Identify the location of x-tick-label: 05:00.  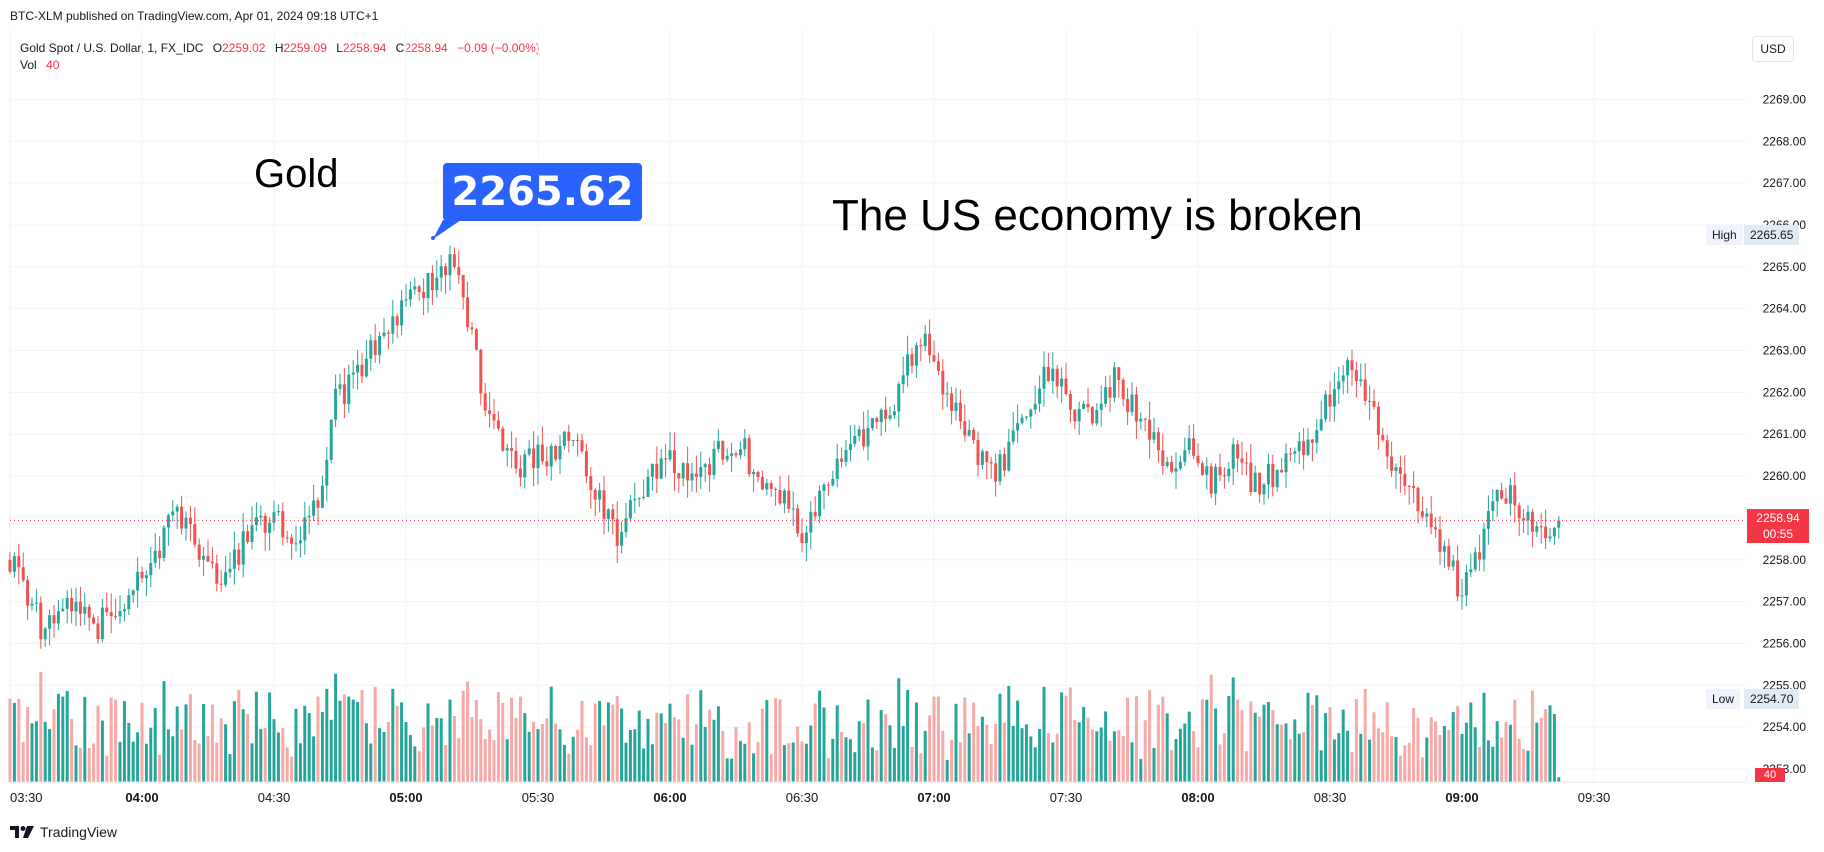
(405, 797).